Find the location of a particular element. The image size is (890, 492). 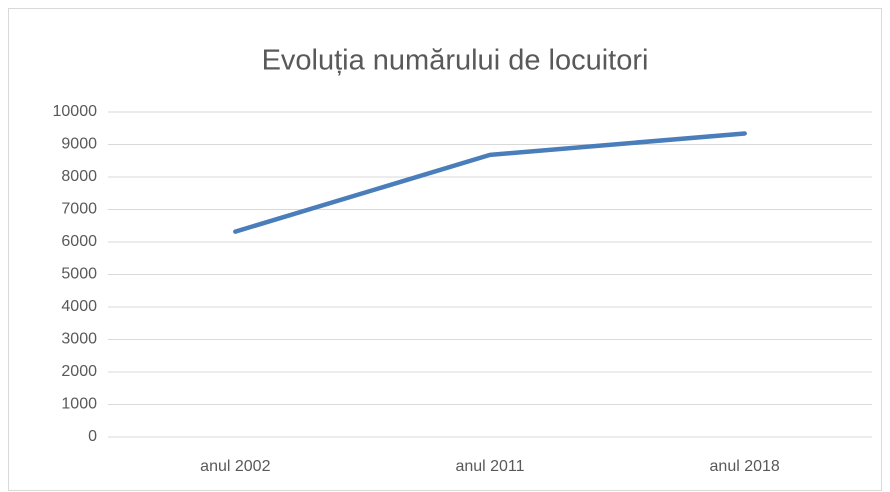

y-tick-label: 3000 is located at coordinates (79, 339).